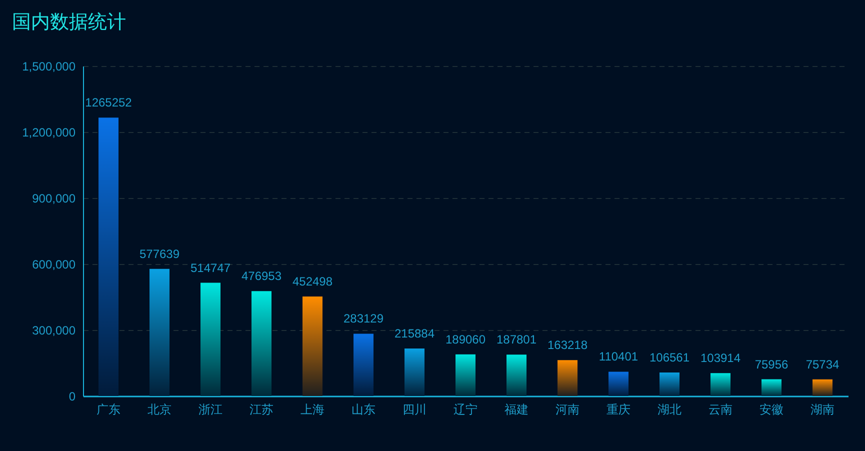 This screenshot has width=865, height=451. Describe the element at coordinates (516, 339) in the screenshot. I see `data-label: 187801` at that location.